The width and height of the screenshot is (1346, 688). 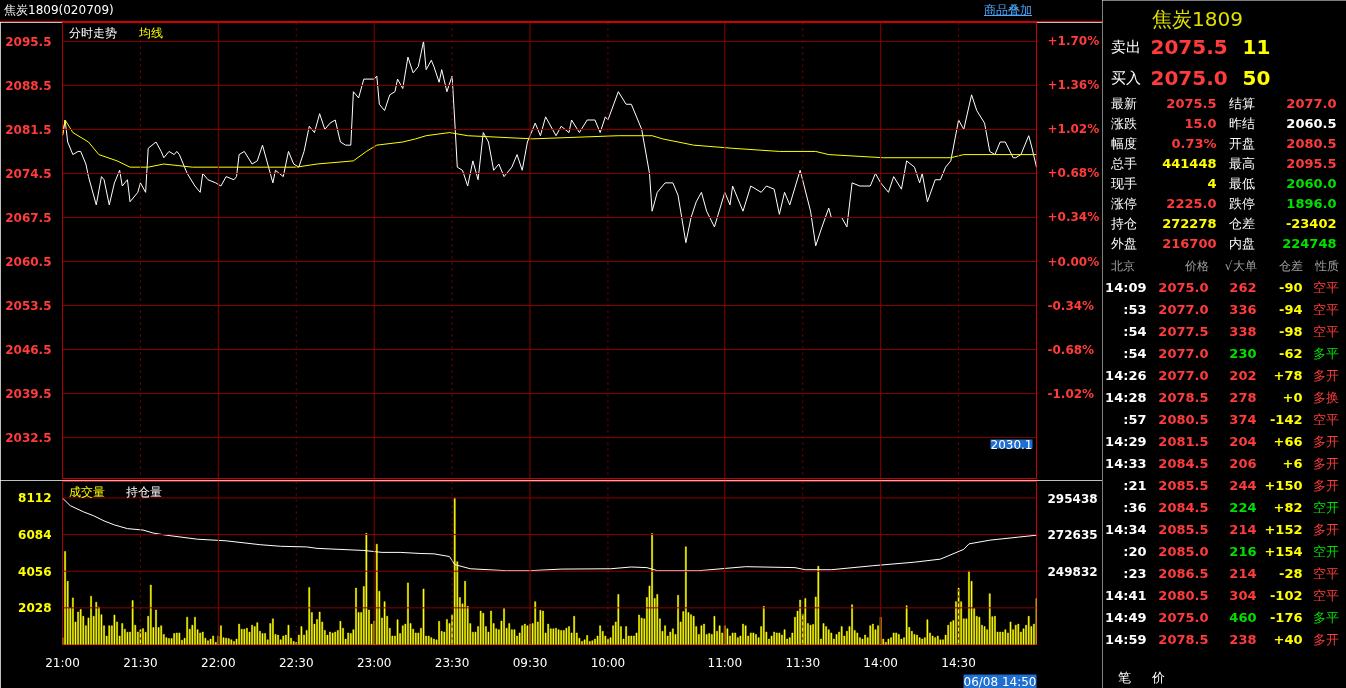 I want to click on text: 14:28, so click(x=1126, y=397).